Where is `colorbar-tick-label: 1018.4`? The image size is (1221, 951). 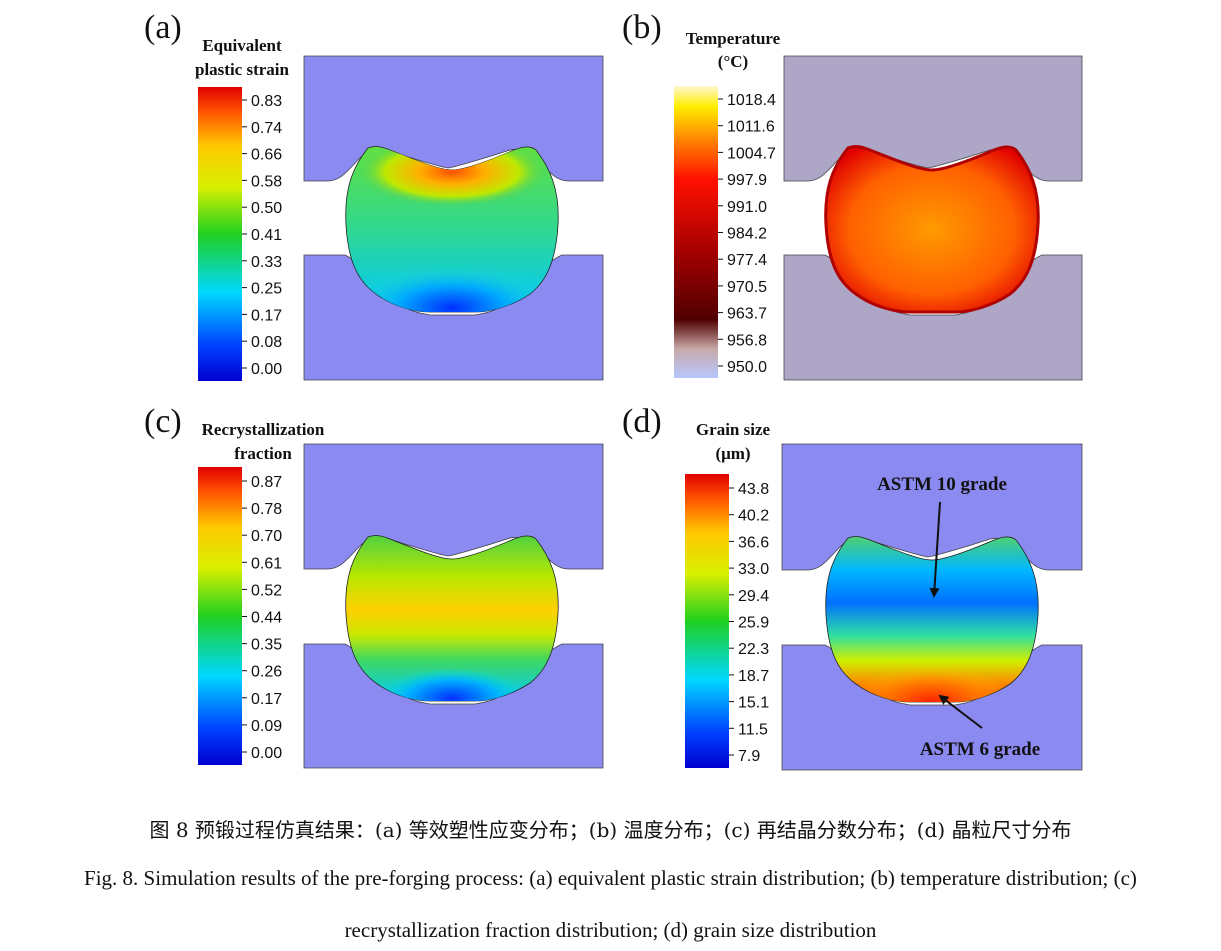 colorbar-tick-label: 1018.4 is located at coordinates (751, 100).